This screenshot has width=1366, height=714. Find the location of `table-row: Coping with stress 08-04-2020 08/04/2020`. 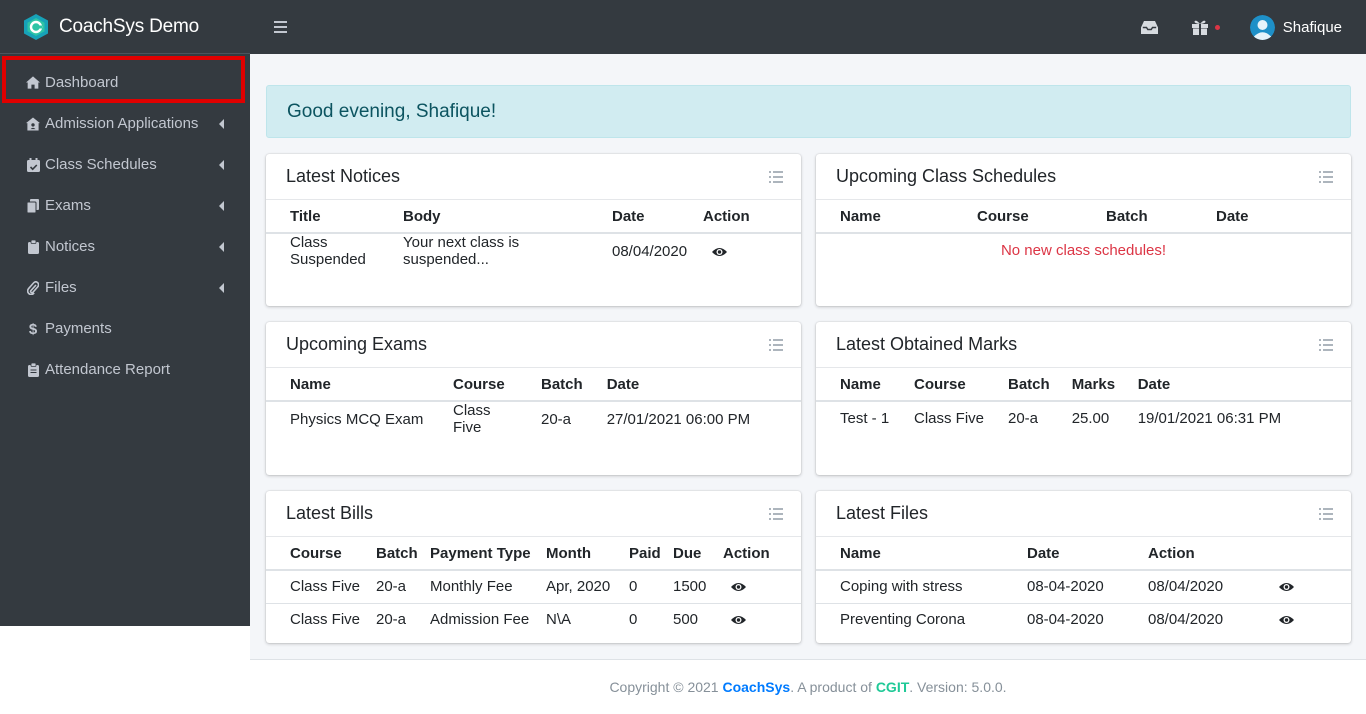

table-row: Coping with stress 08-04-2020 08/04/2020 is located at coordinates (1083, 587).